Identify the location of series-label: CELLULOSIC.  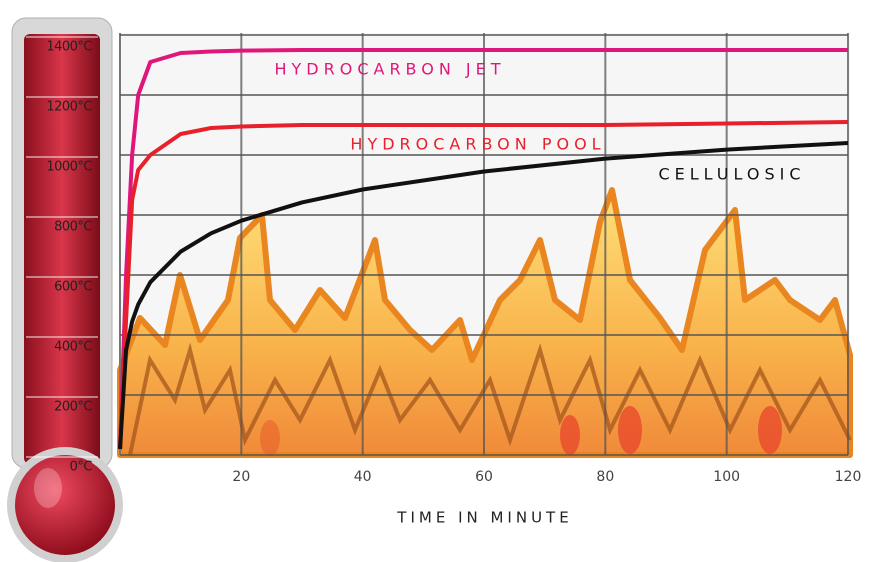
(731, 174).